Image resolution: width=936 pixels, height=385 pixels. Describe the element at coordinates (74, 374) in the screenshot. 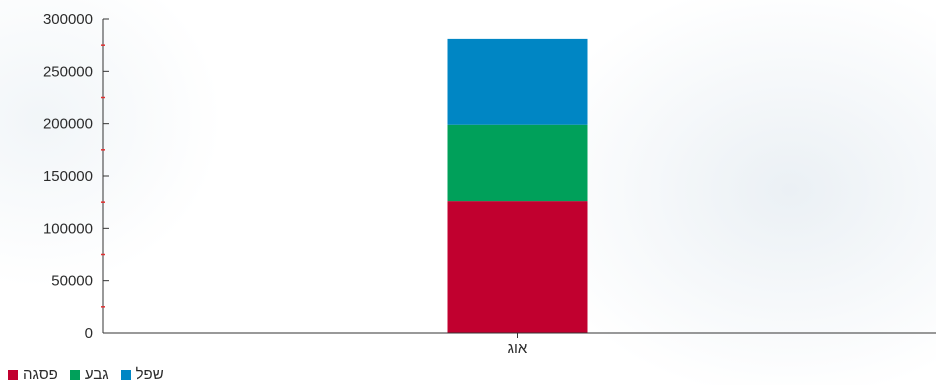

I see `legend-swatch-gvaa` at that location.